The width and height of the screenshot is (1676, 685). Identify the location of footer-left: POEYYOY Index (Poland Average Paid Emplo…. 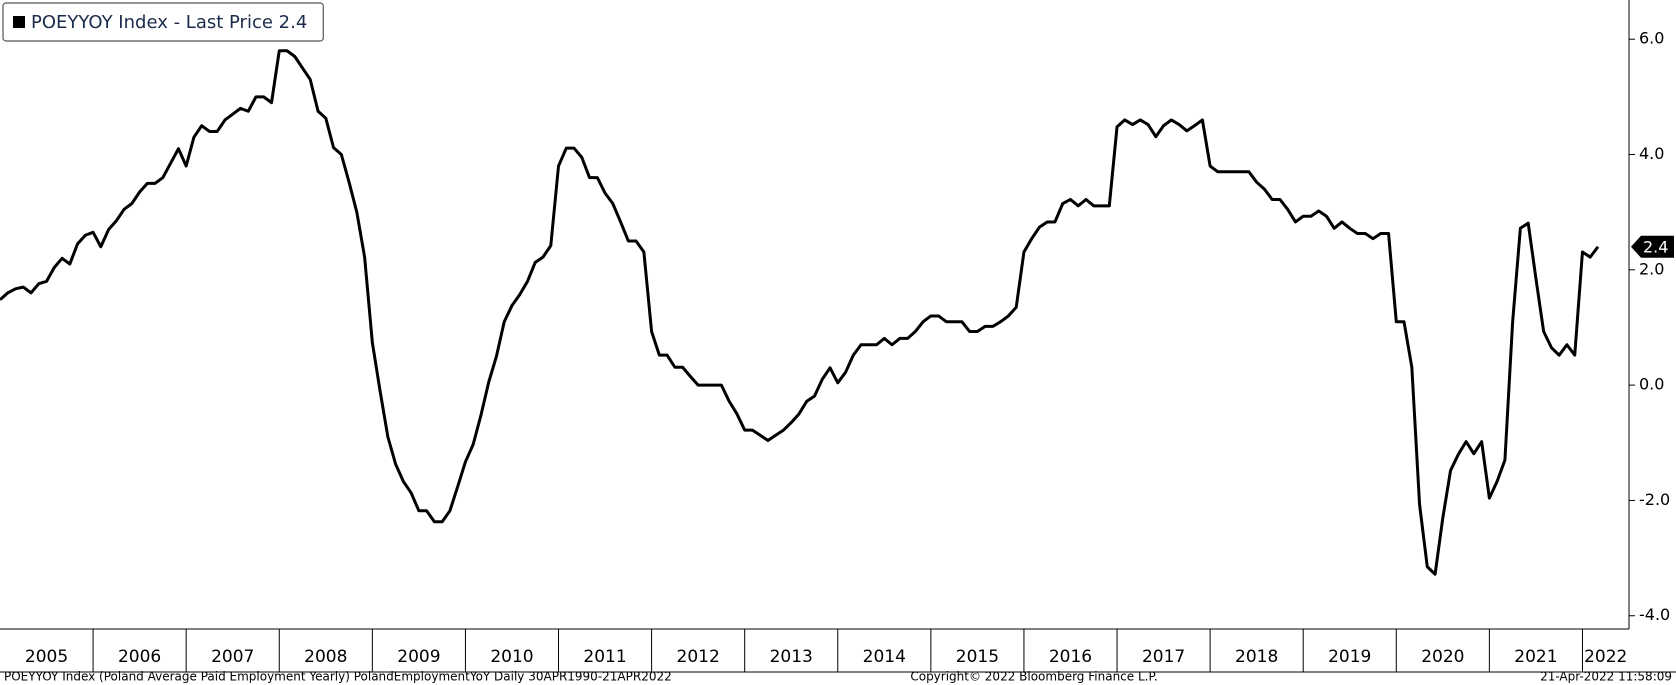
(338, 677).